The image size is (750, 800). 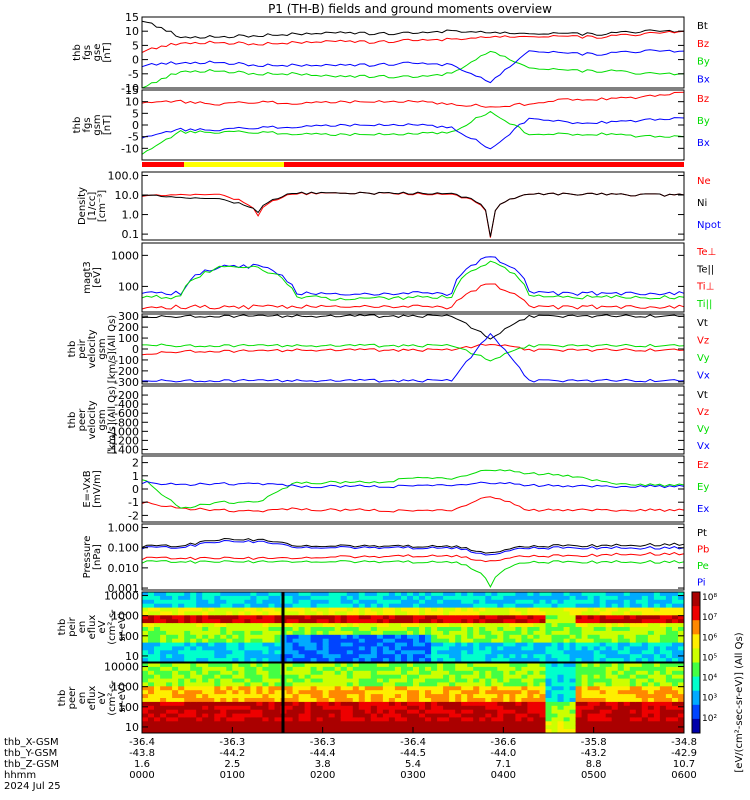 What do you see at coordinates (232, 753) in the screenshot?
I see `x-tick-label: -44.2` at bounding box center [232, 753].